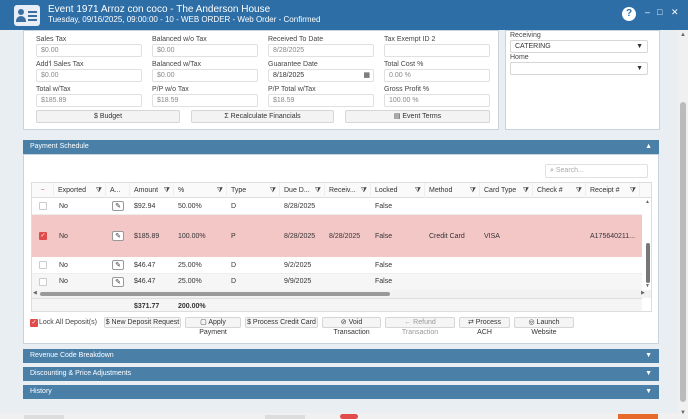 Image resolution: width=688 pixels, height=419 pixels. I want to click on grid-horizontal-scrollbar: ◀ ▶, so click(341, 294).